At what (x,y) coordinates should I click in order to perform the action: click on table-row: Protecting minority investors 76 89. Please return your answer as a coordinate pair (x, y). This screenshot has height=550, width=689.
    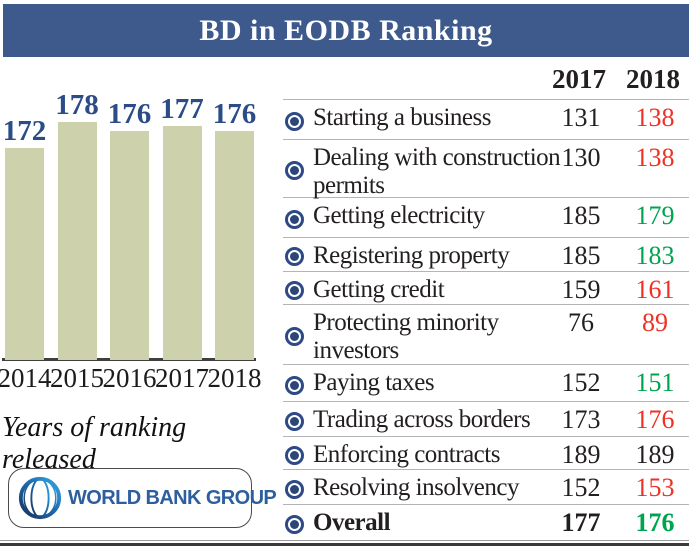
    Looking at the image, I should click on (486, 335).